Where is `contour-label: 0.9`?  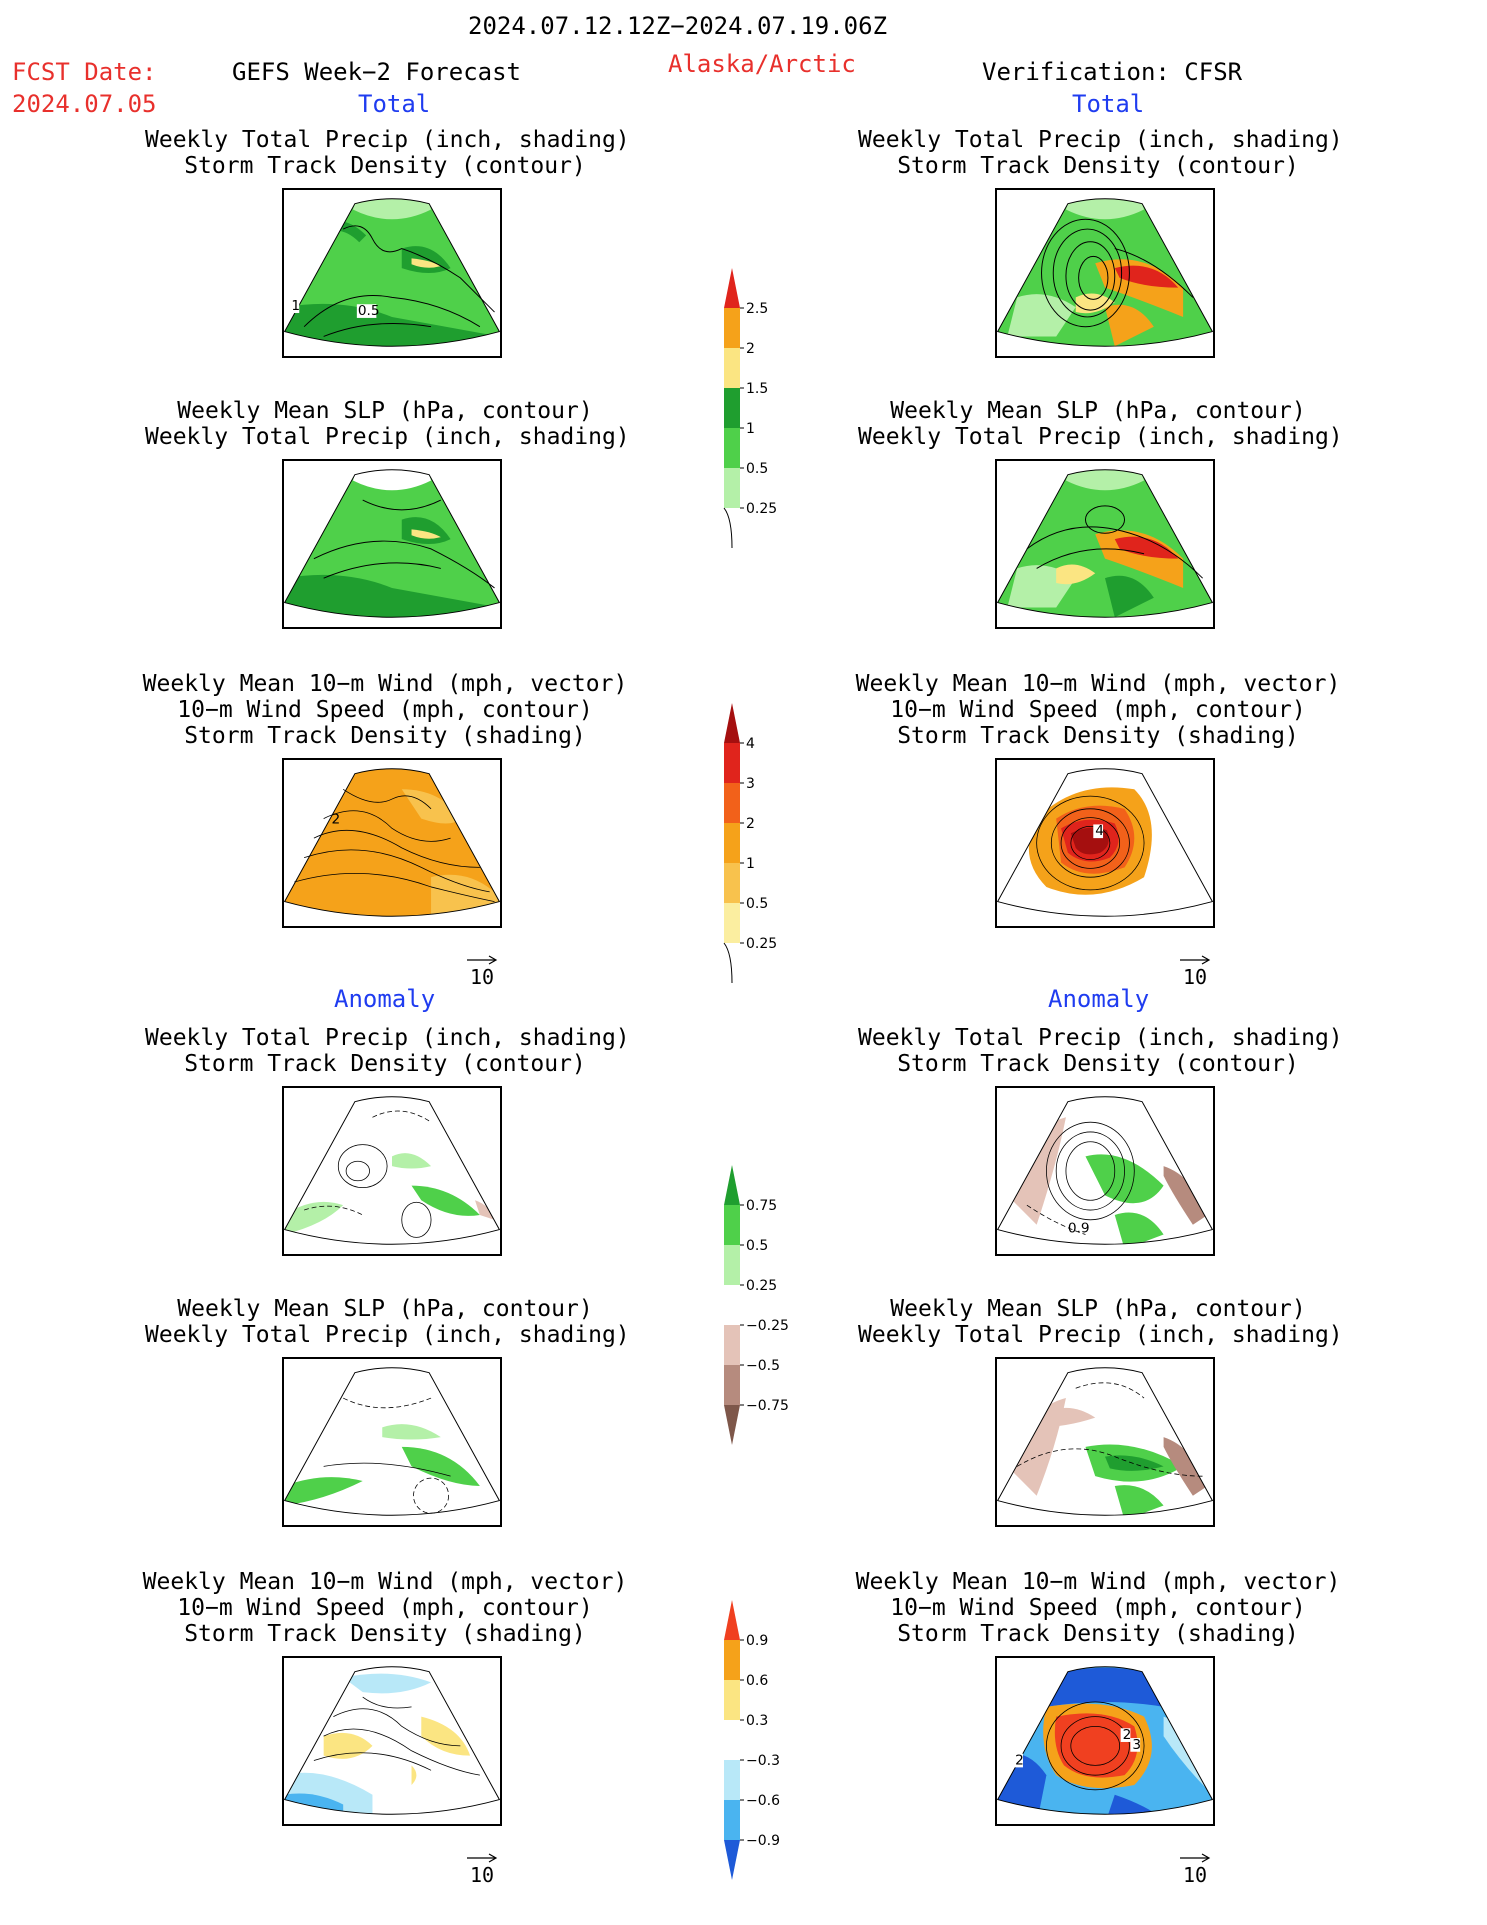 contour-label: 0.9 is located at coordinates (1079, 1229).